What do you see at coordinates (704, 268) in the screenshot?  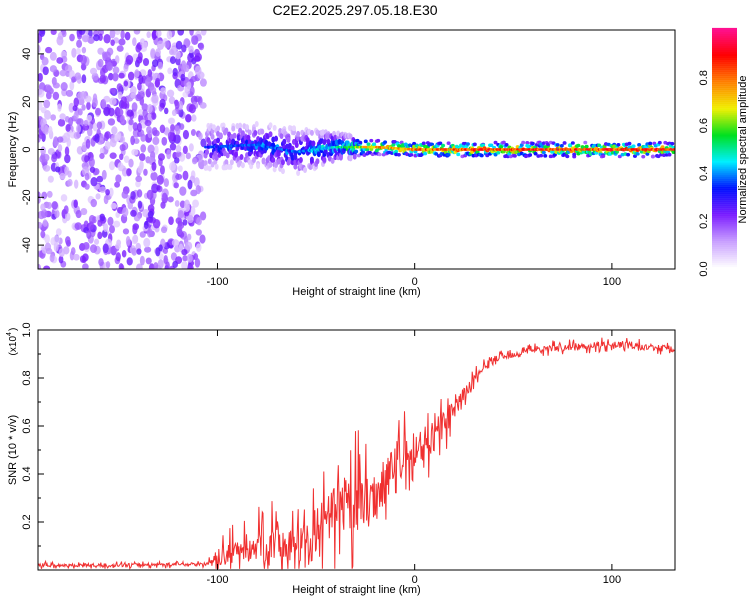 I see `colorbar-tick-label: 0.0` at bounding box center [704, 268].